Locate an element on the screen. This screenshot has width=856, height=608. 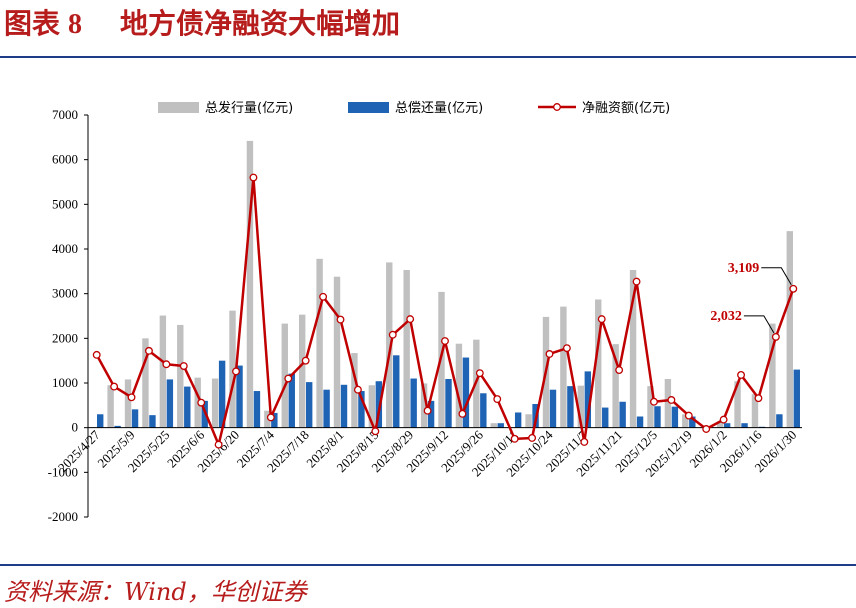
legend-label: 总发行量(亿元) is located at coordinates (249, 108).